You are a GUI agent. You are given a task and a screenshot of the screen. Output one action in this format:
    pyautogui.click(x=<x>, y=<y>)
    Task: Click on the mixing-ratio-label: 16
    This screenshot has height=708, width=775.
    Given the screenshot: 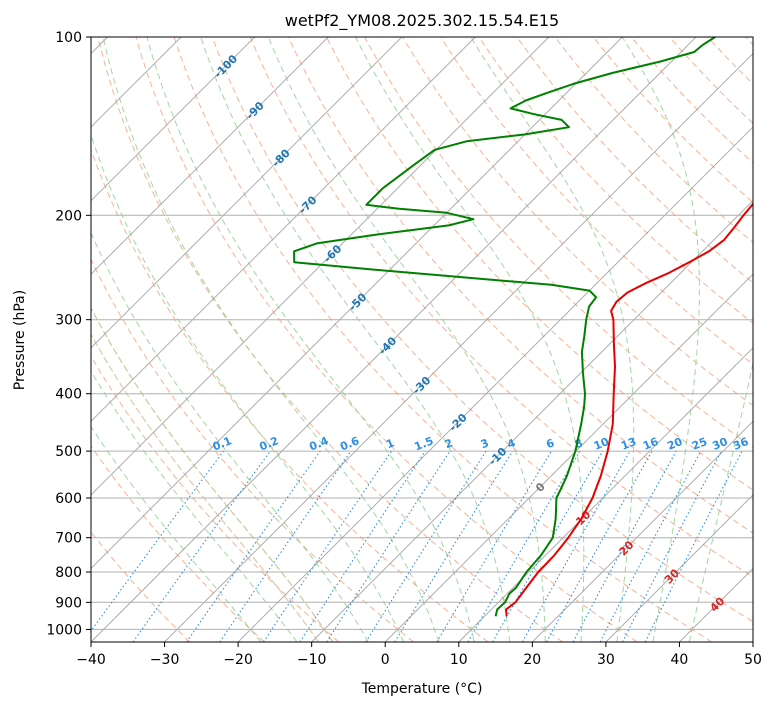 What is the action you would take?
    pyautogui.click(x=650, y=444)
    